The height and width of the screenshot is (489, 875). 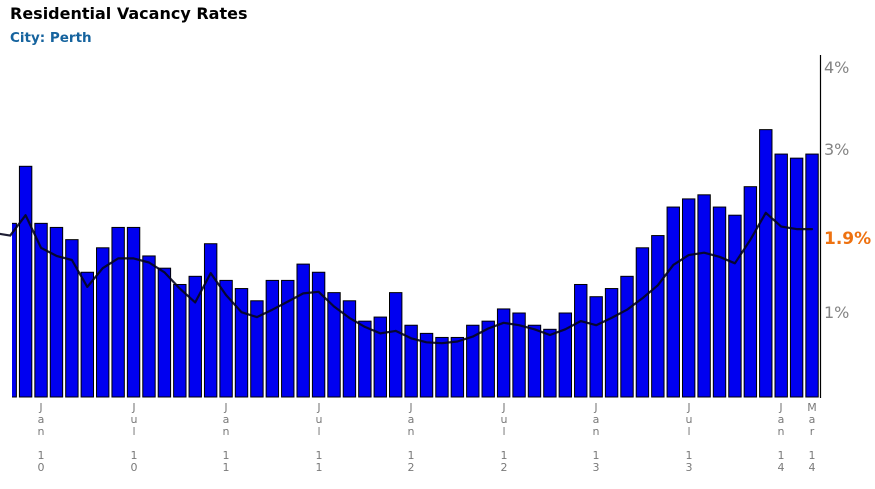 What do you see at coordinates (134, 437) in the screenshot?
I see `x-tick-jul-10: J u l 1 0` at bounding box center [134, 437].